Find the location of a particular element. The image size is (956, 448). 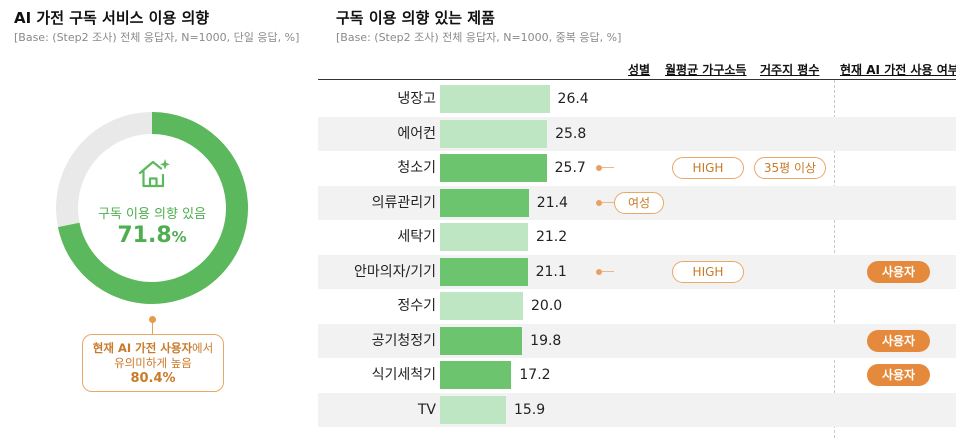

donut-value: 71.8% is located at coordinates (152, 235).